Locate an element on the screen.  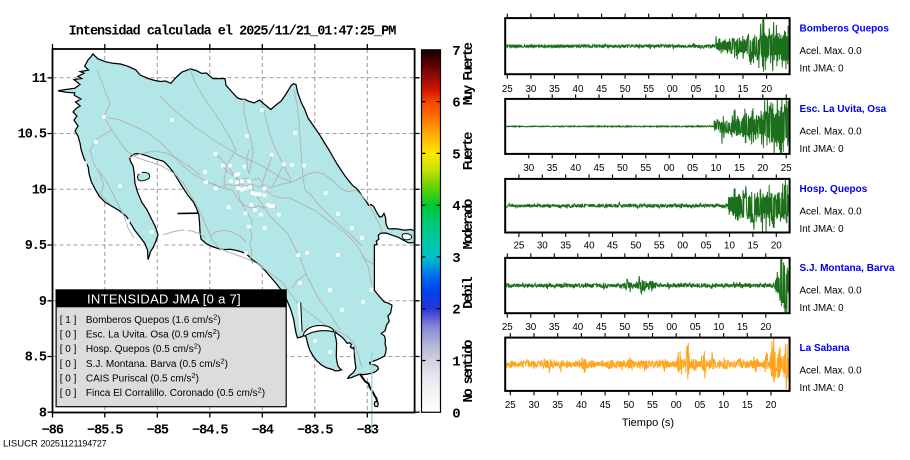
svg-text: Bomberos Quepos is located at coordinates (845, 28).